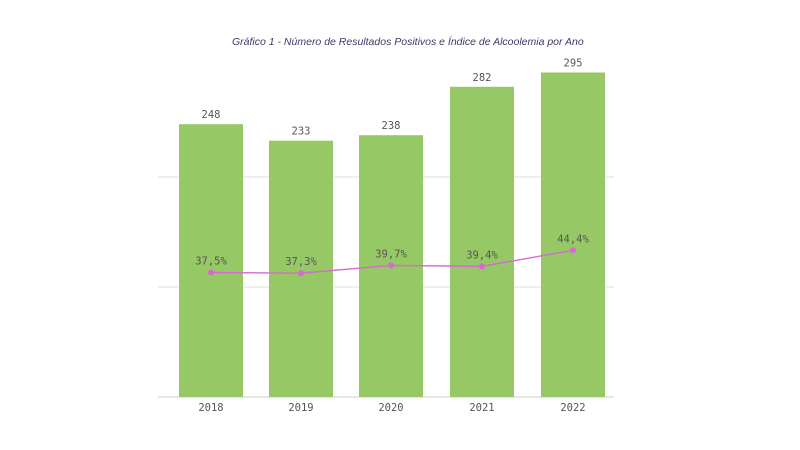 Image resolution: width=800 pixels, height=450 pixels. Describe the element at coordinates (572, 408) in the screenshot. I see `x-tick-label: 2022` at that location.